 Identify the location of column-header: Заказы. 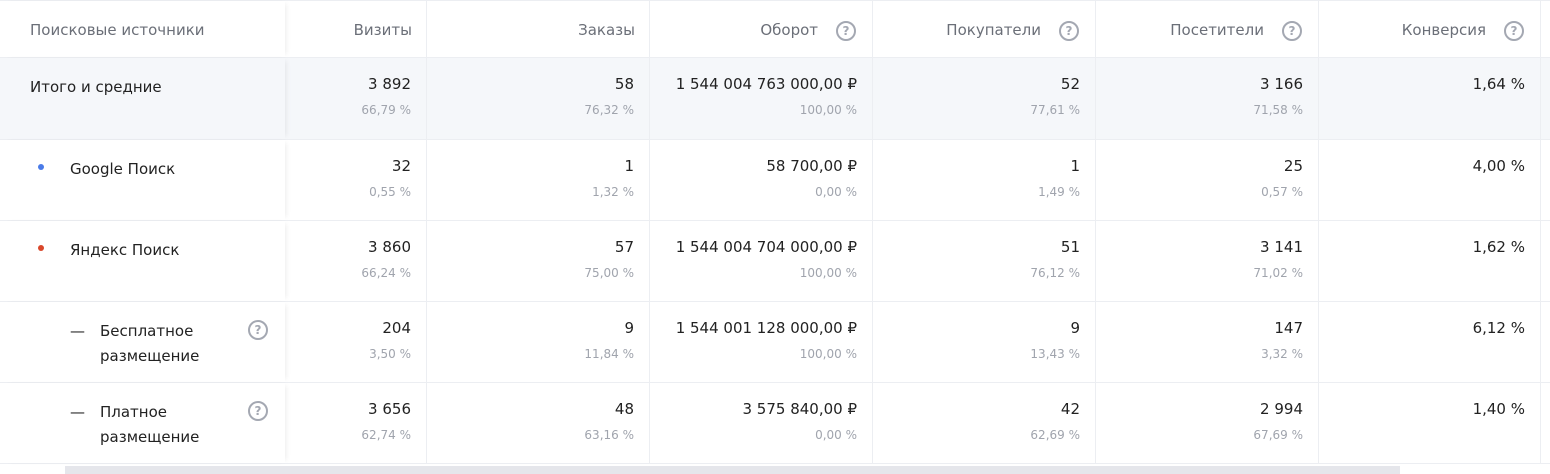
(538, 29).